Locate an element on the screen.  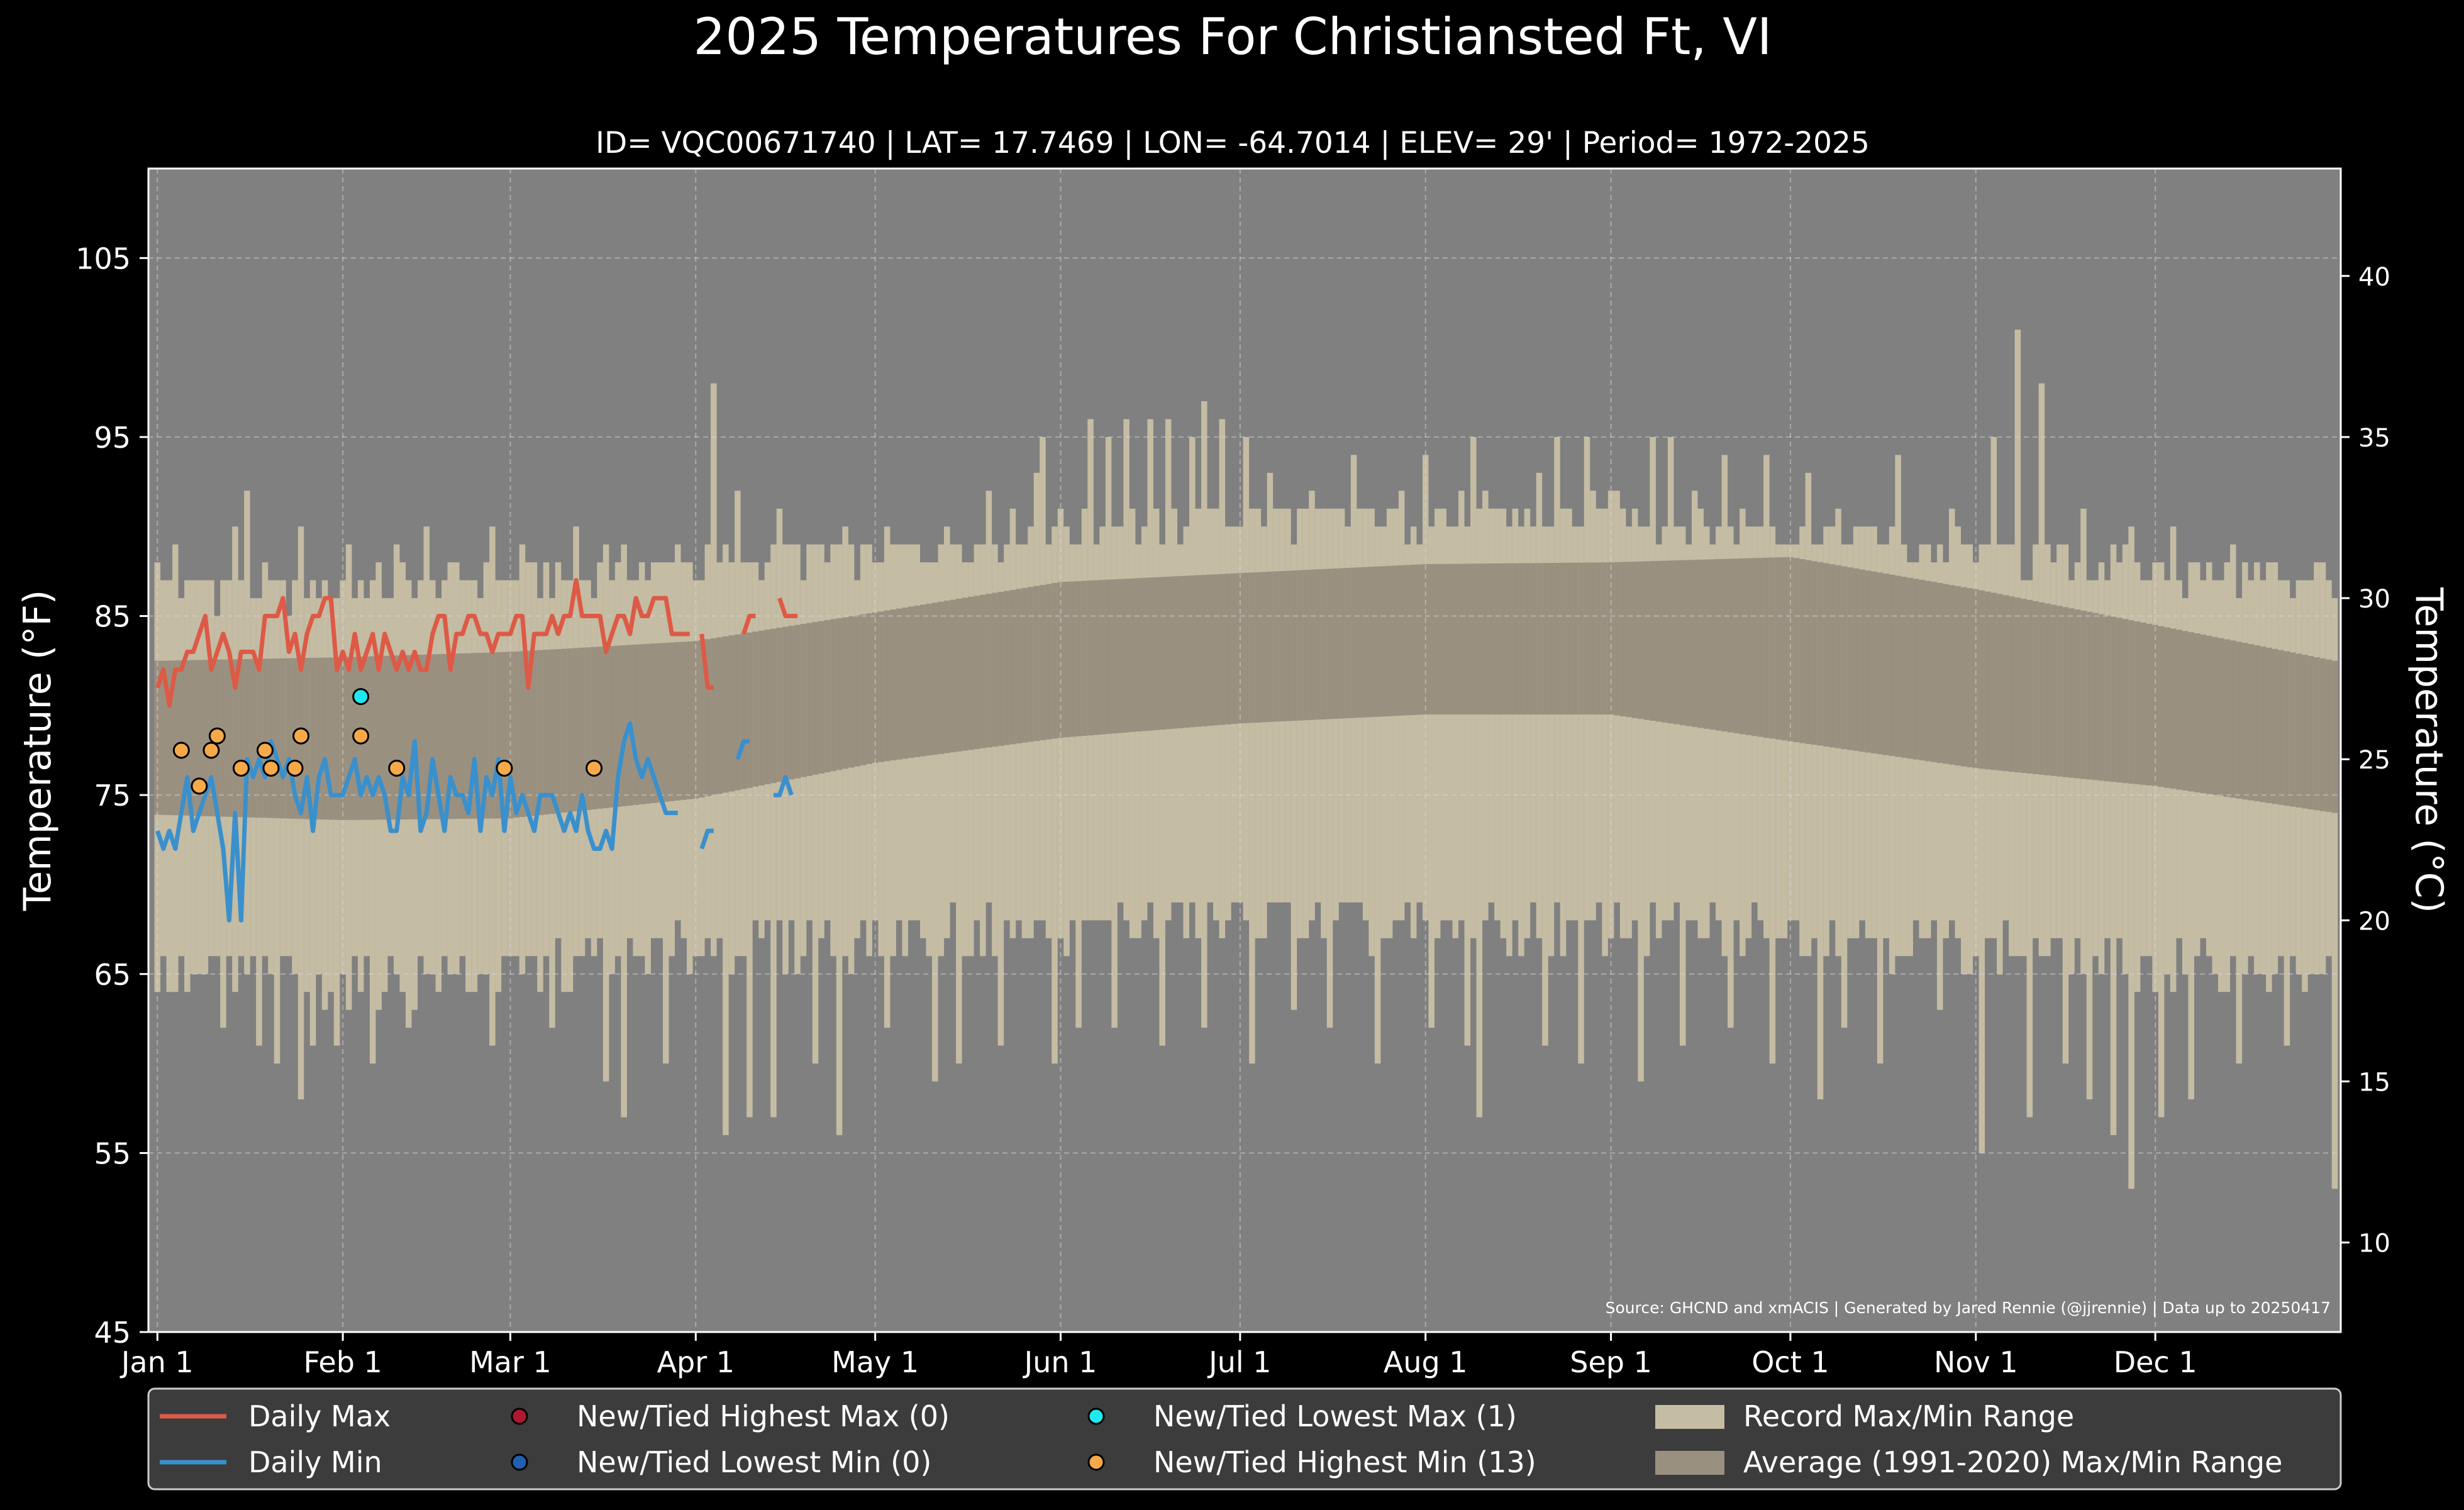
y-tick-label-f: 105 is located at coordinates (103, 258).